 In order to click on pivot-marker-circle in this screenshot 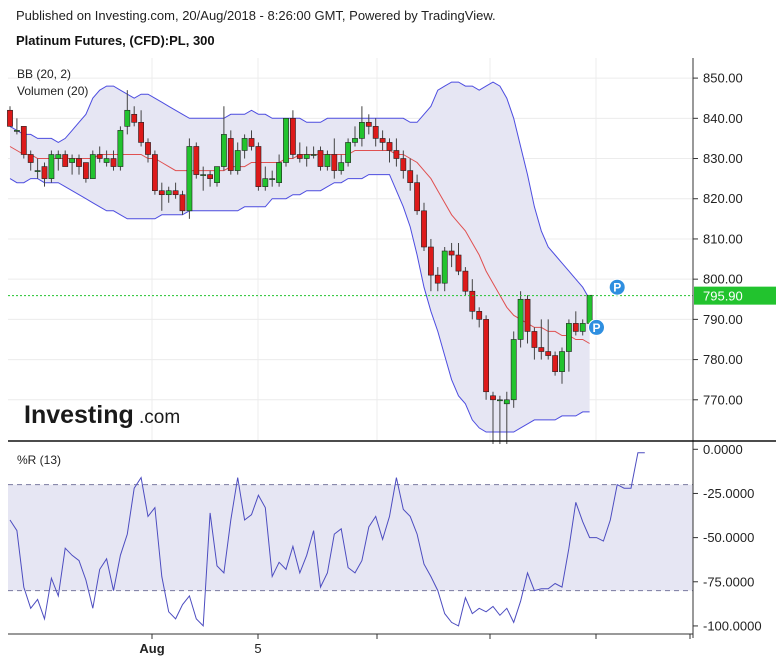, I will do `click(596, 327)`.